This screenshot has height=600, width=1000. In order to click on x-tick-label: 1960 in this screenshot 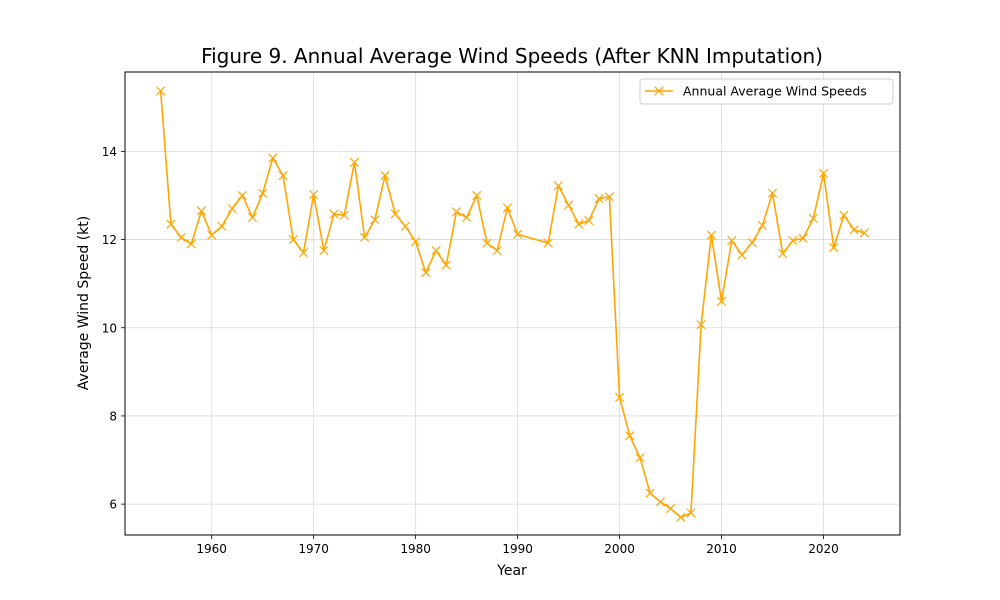, I will do `click(211, 549)`.